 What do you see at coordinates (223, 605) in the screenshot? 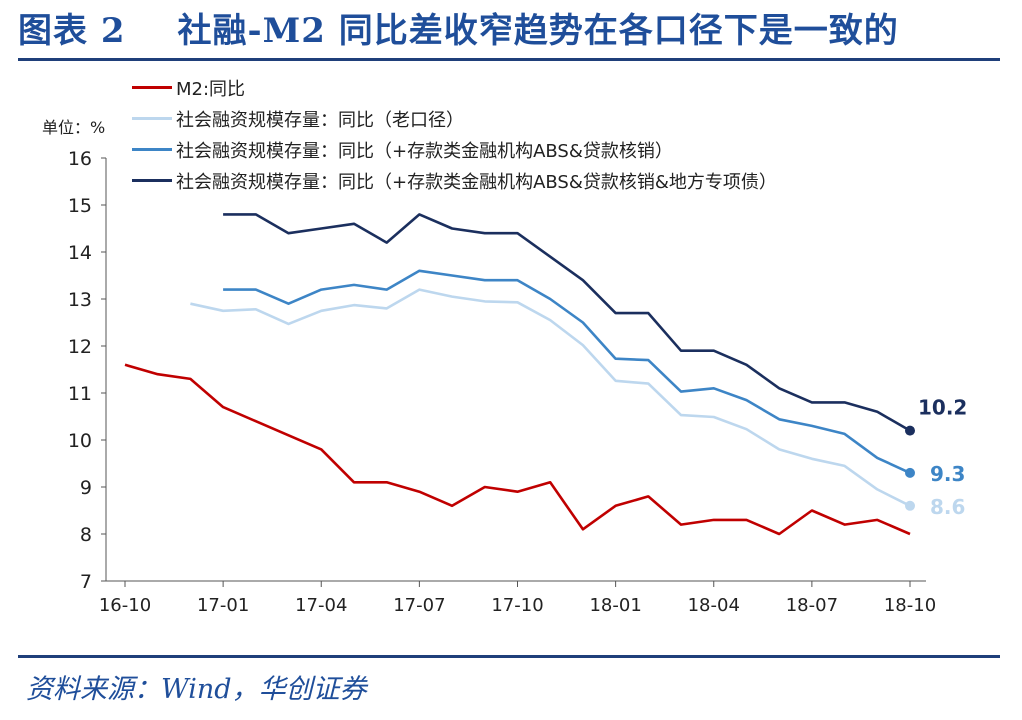
I see `x-tick-label: 17-01` at bounding box center [223, 605].